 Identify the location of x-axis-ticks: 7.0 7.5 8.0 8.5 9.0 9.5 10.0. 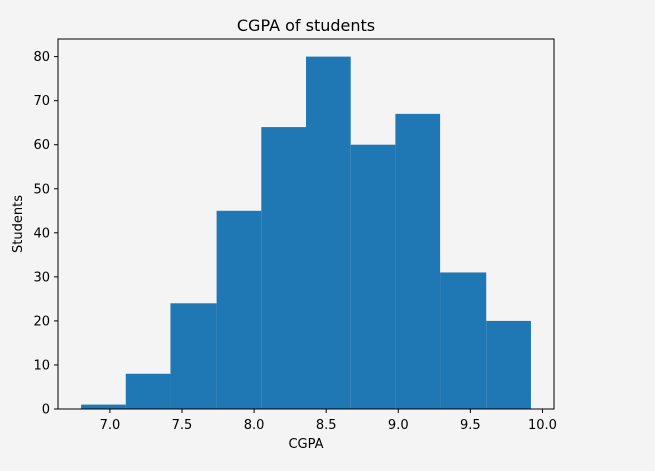
(328, 421).